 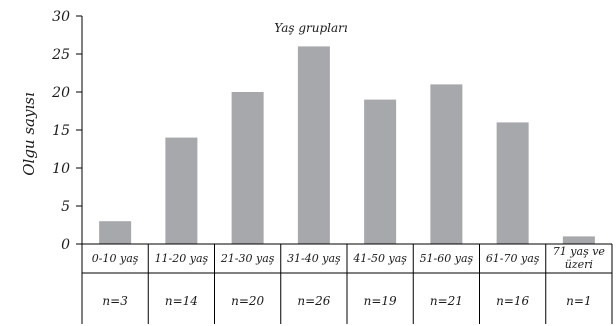 What do you see at coordinates (29, 134) in the screenshot?
I see `y-axis-title: Olgu sayısı` at bounding box center [29, 134].